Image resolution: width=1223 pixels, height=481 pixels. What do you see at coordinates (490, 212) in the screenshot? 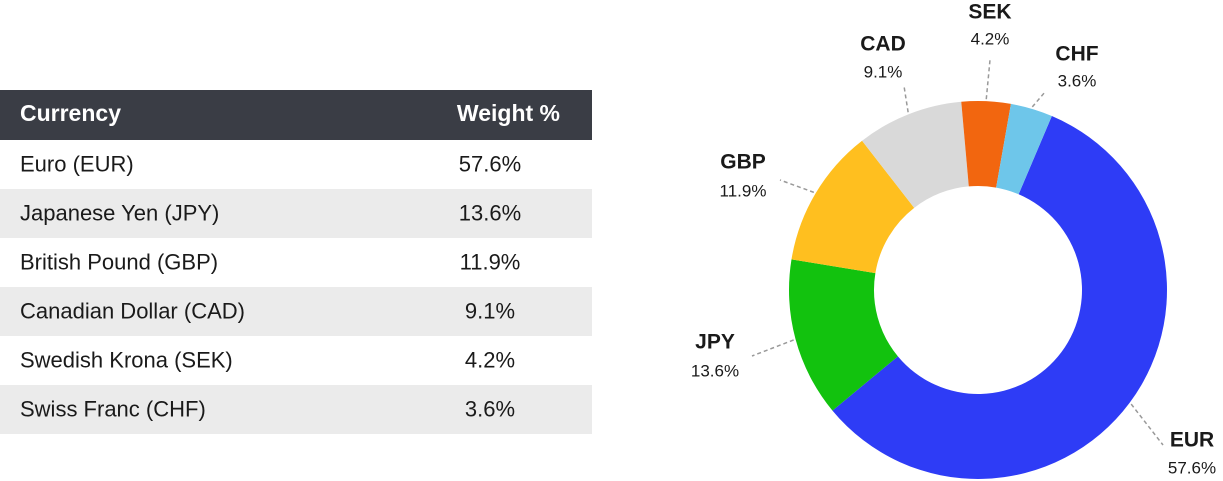
I see `table-cell: 13.6%` at bounding box center [490, 212].